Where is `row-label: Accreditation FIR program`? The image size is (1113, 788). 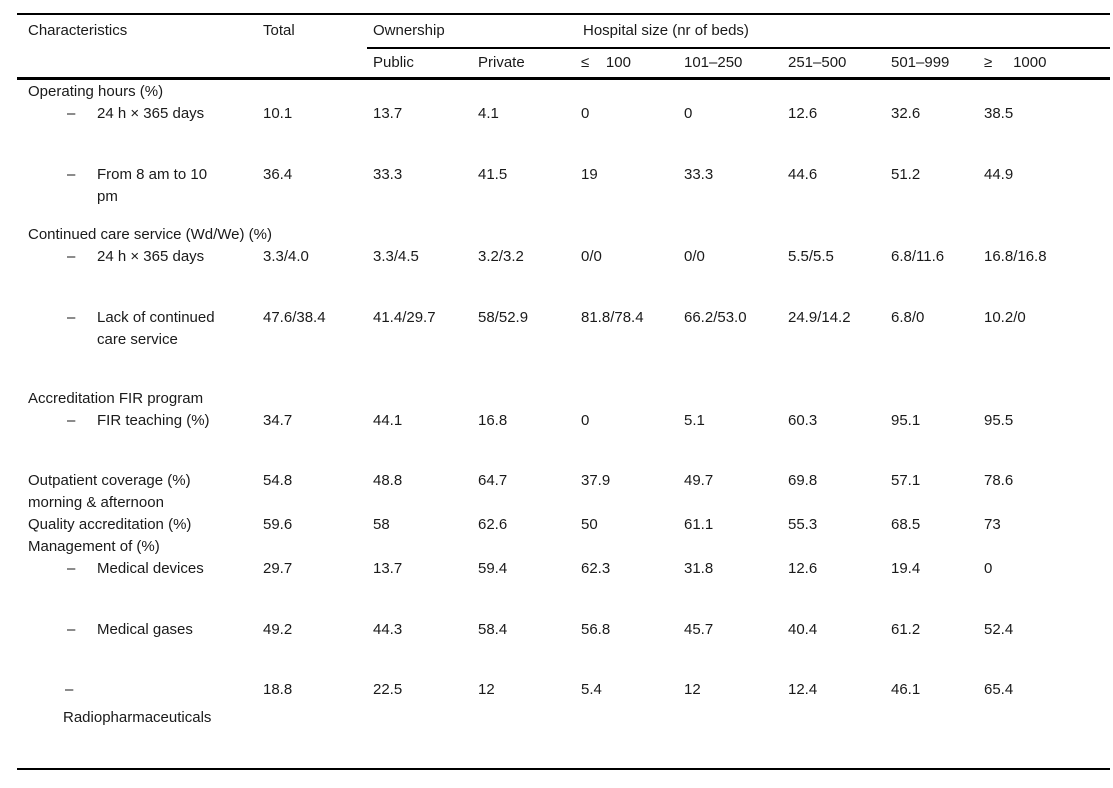 row-label: Accreditation FIR program is located at coordinates (569, 399).